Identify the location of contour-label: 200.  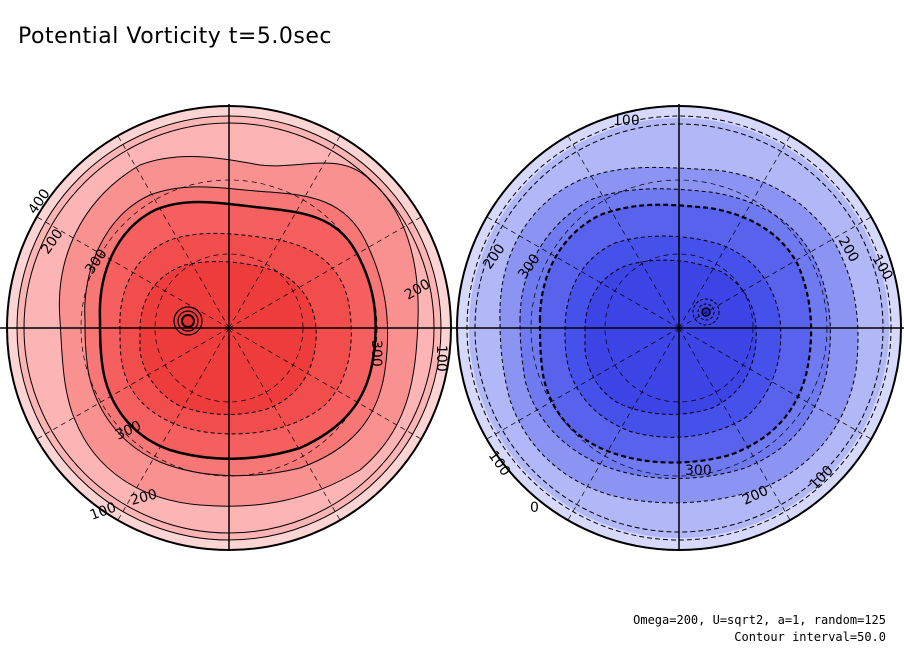
(144, 497).